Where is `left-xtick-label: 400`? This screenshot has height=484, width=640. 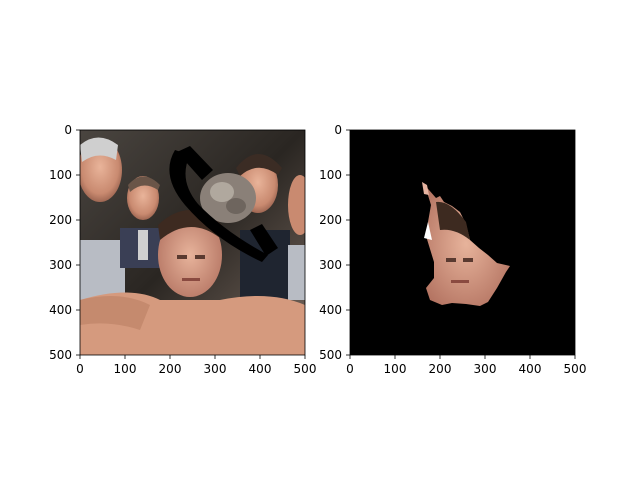 left-xtick-label: 400 is located at coordinates (260, 369).